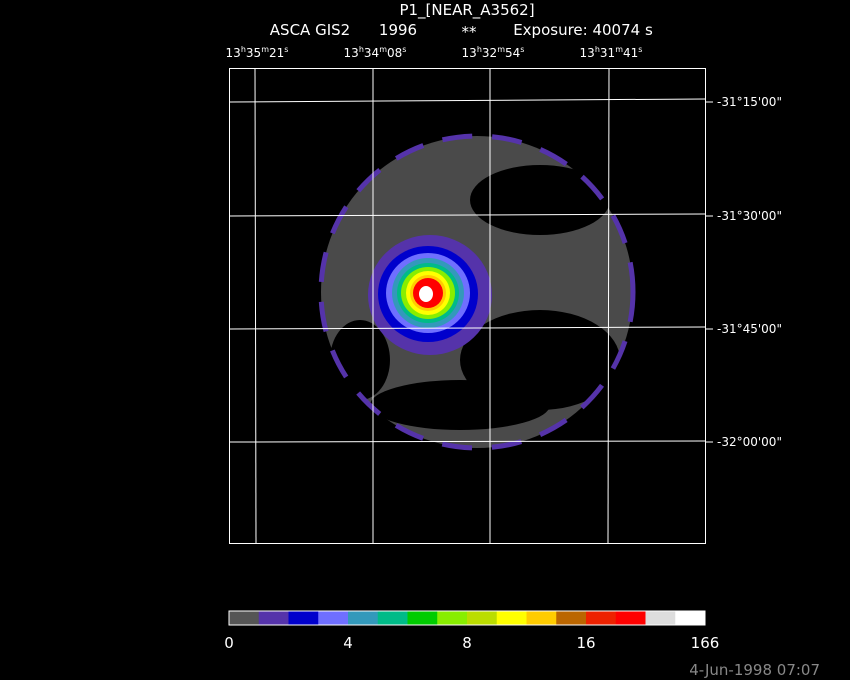 This screenshot has height=680, width=850. Describe the element at coordinates (489, 53) in the screenshot. I see `ra-value: 32` at that location.